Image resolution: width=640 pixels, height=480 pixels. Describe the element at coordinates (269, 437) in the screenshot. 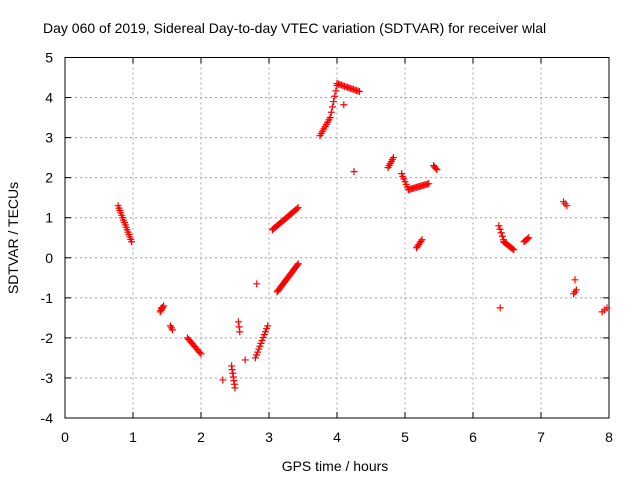

I see `x-tick-label: 3` at that location.